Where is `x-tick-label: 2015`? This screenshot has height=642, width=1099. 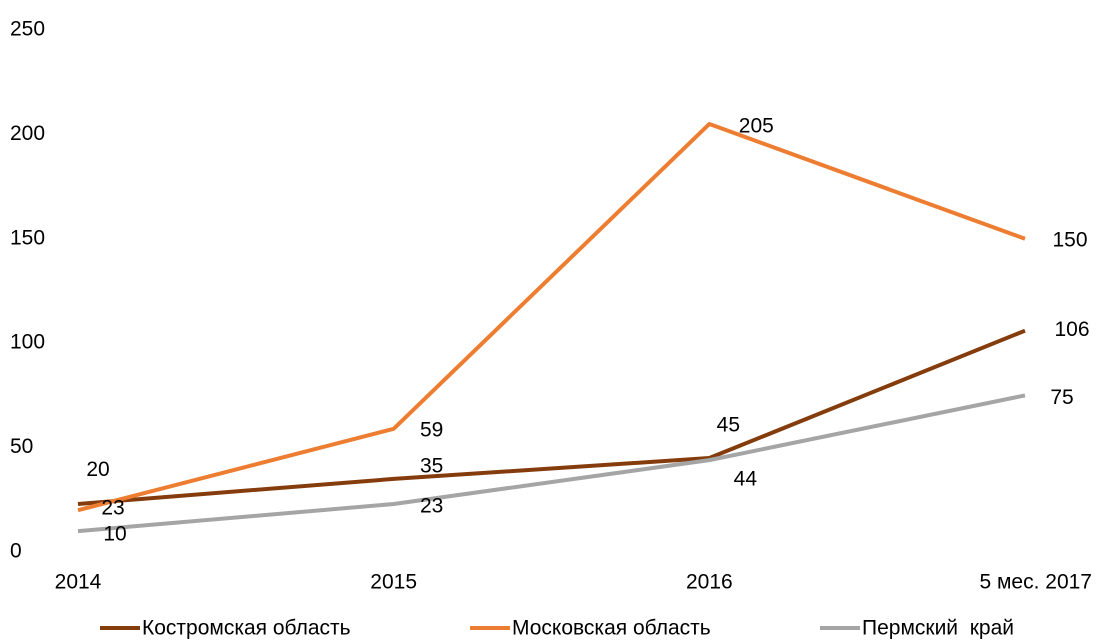
x-tick-label: 2015 is located at coordinates (393, 582).